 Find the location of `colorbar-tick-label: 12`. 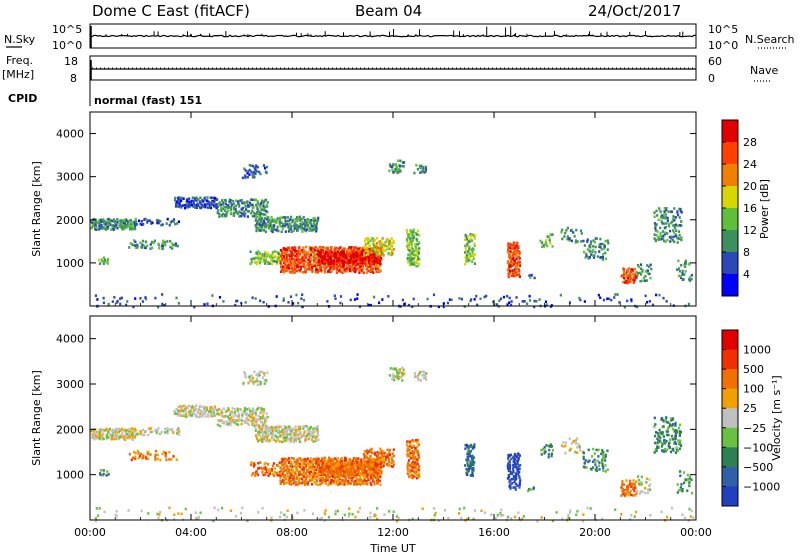

colorbar-tick-label: 12 is located at coordinates (750, 230).